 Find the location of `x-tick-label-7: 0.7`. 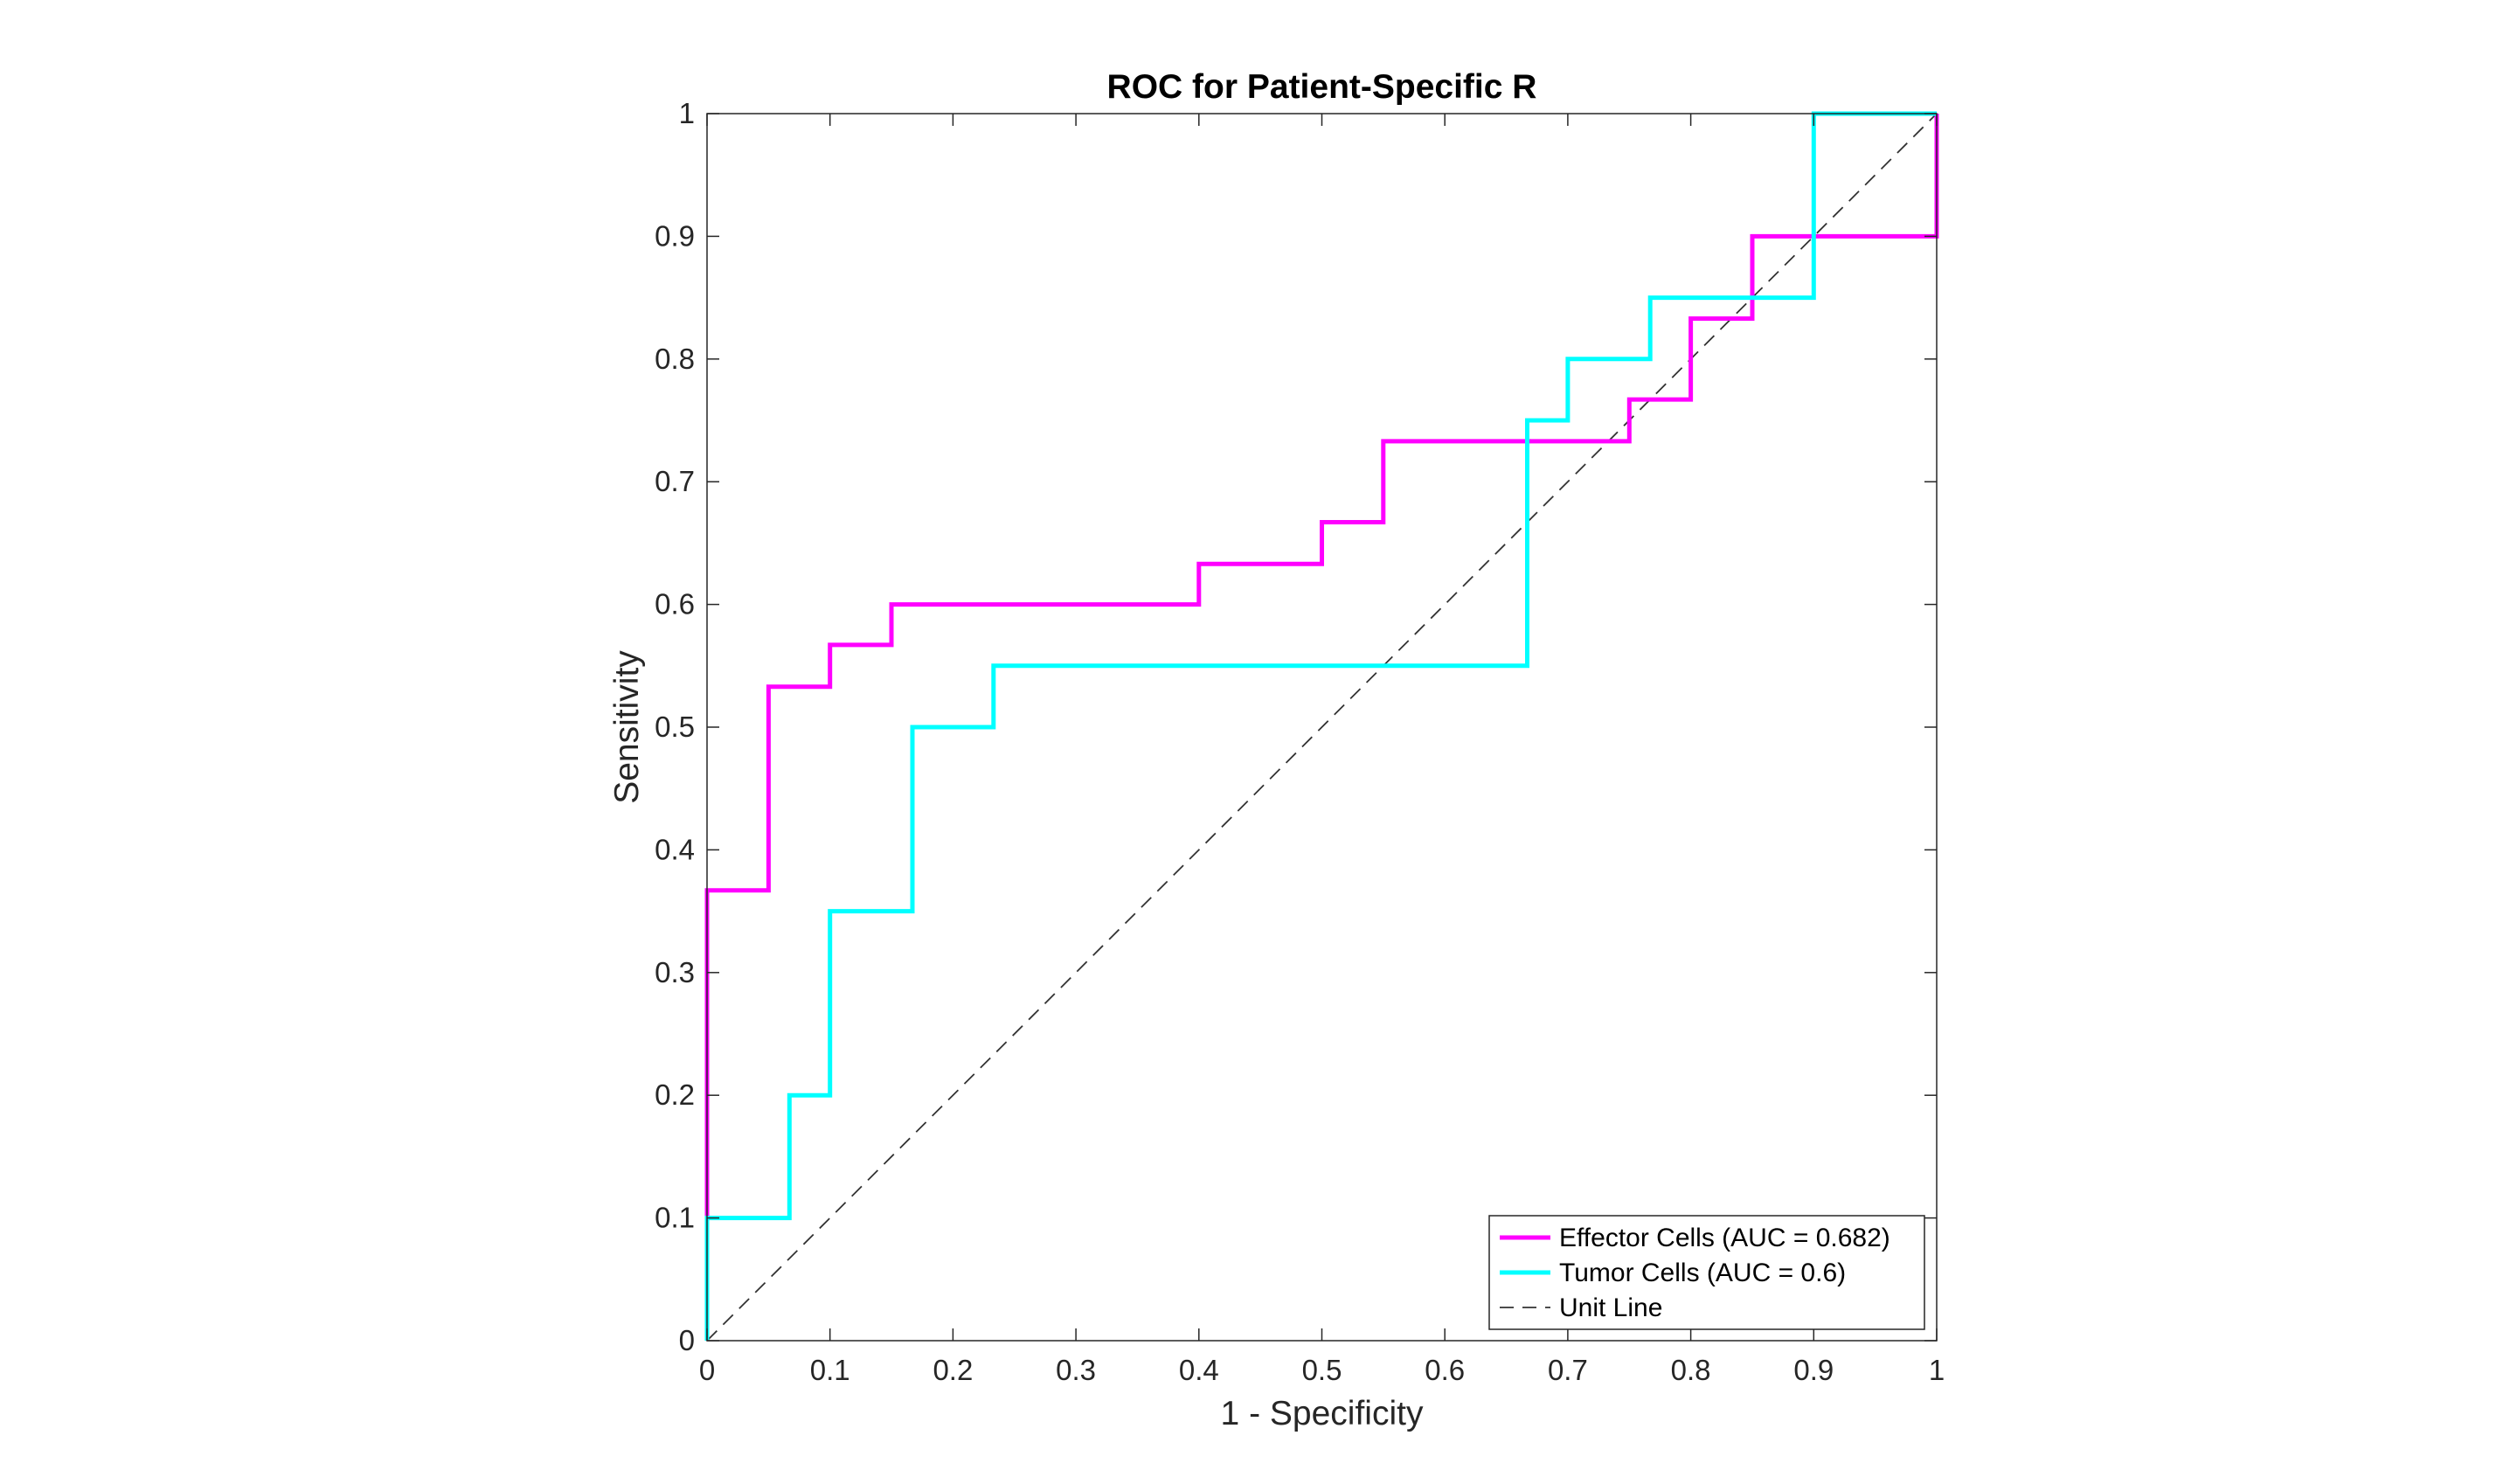

x-tick-label-7: 0.7 is located at coordinates (1568, 1370).